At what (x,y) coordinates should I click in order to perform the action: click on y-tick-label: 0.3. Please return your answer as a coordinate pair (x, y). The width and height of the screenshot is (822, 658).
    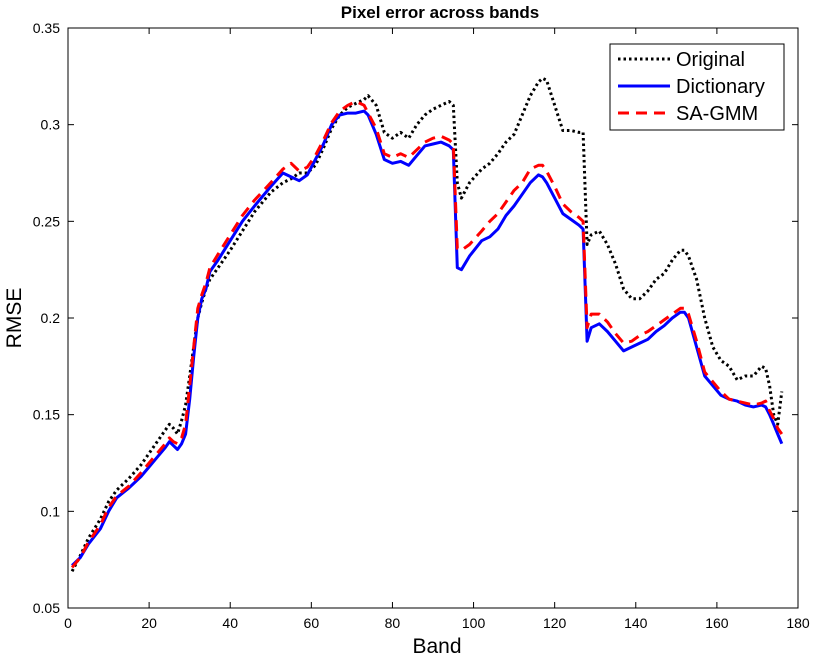
    Looking at the image, I should click on (51, 125).